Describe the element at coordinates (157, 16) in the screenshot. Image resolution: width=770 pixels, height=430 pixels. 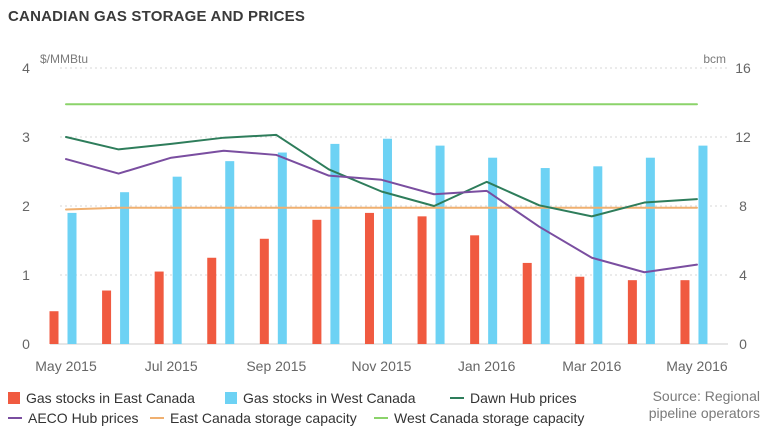
I see `chart-title: CANADIAN GAS STORAGE AND PRICES` at that location.